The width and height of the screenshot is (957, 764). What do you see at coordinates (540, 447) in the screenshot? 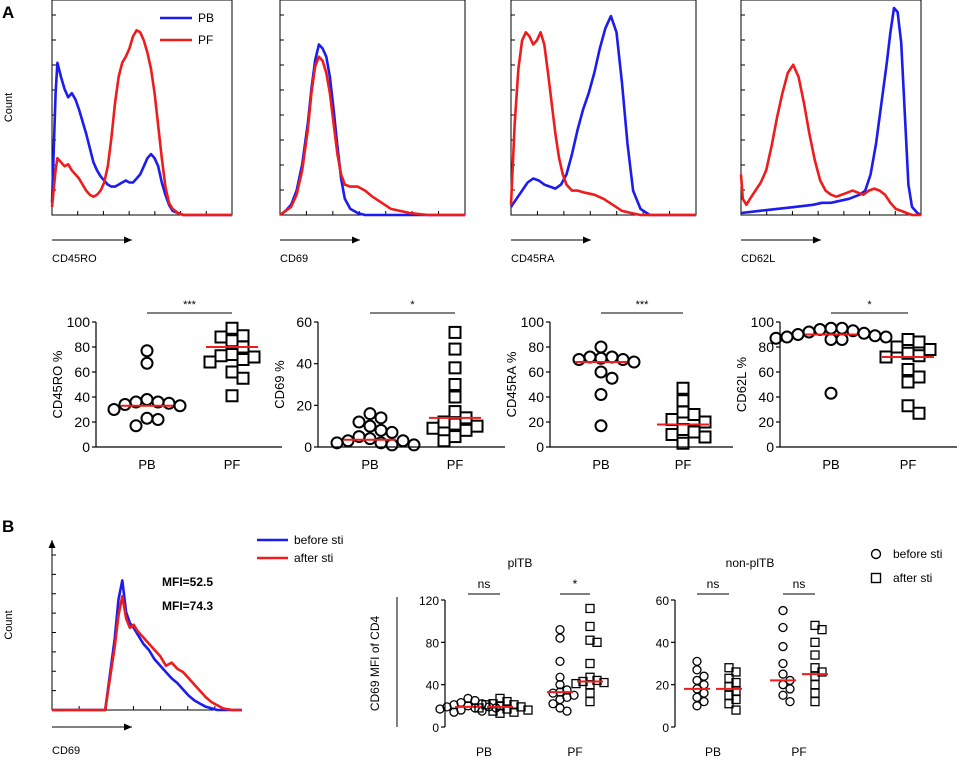
I see `dot-cd45ra-y-tick-label: 0` at bounding box center [540, 447].